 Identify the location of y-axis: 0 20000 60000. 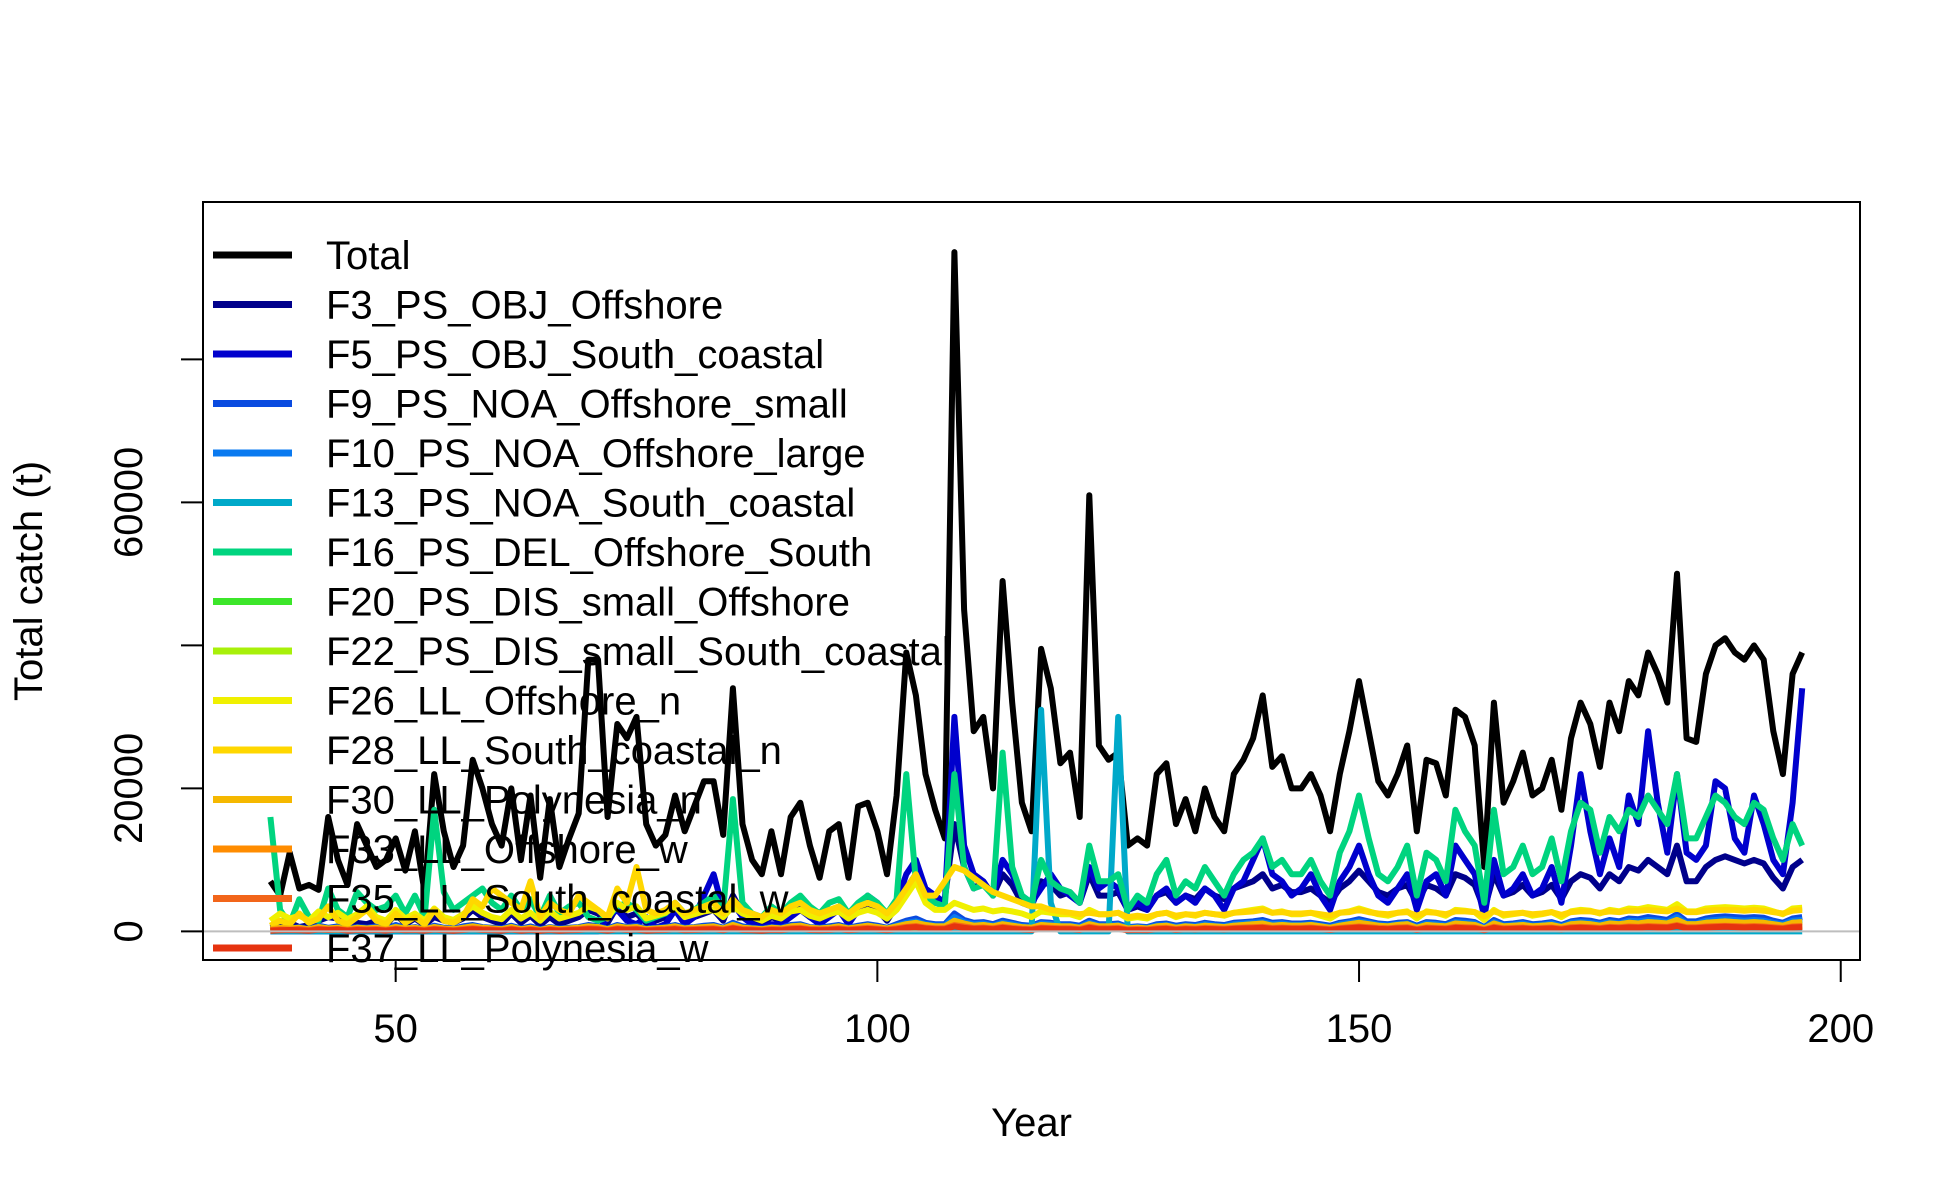
(155, 650).